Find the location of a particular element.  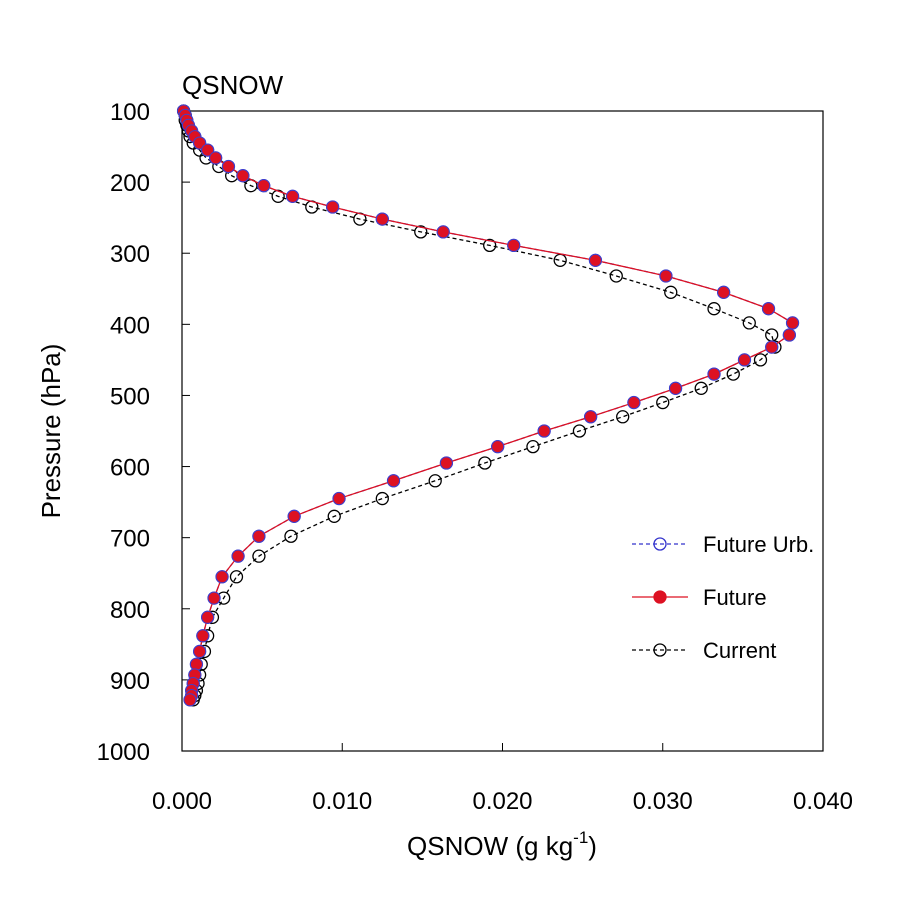

x-tick-label: 0.030 is located at coordinates (663, 801).